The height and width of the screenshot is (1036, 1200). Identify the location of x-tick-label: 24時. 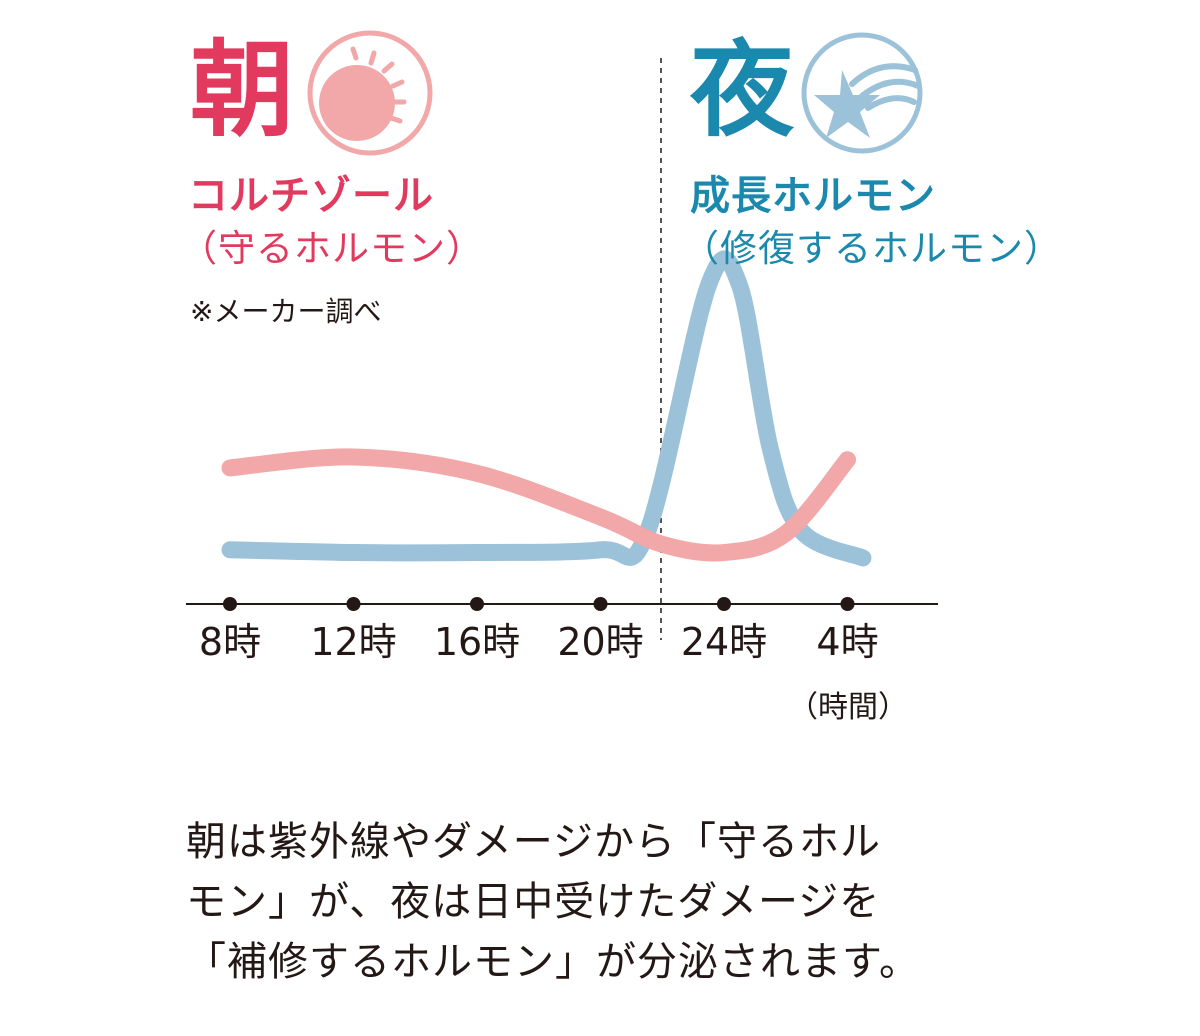
(724, 642).